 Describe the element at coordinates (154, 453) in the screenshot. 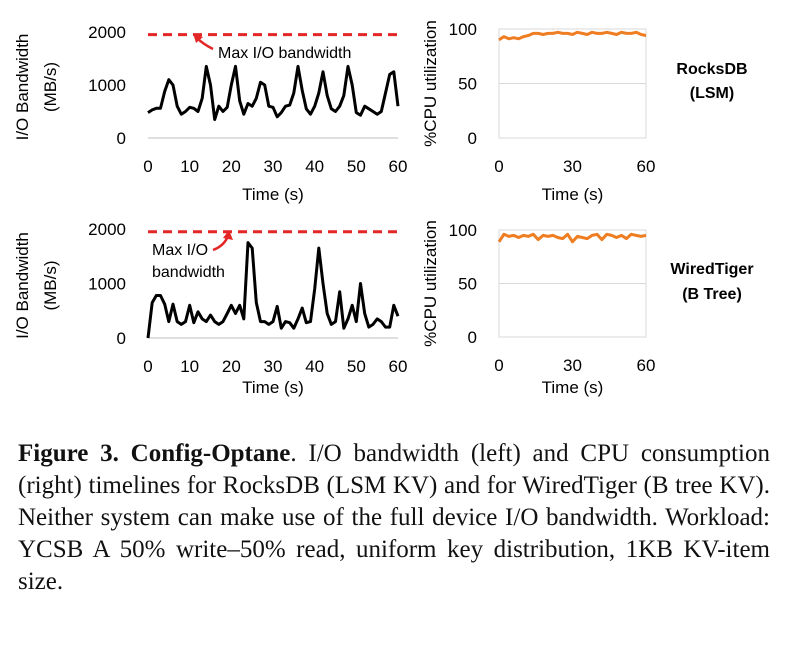

I see `caption-lead: Figure 3. Config-Optane` at that location.